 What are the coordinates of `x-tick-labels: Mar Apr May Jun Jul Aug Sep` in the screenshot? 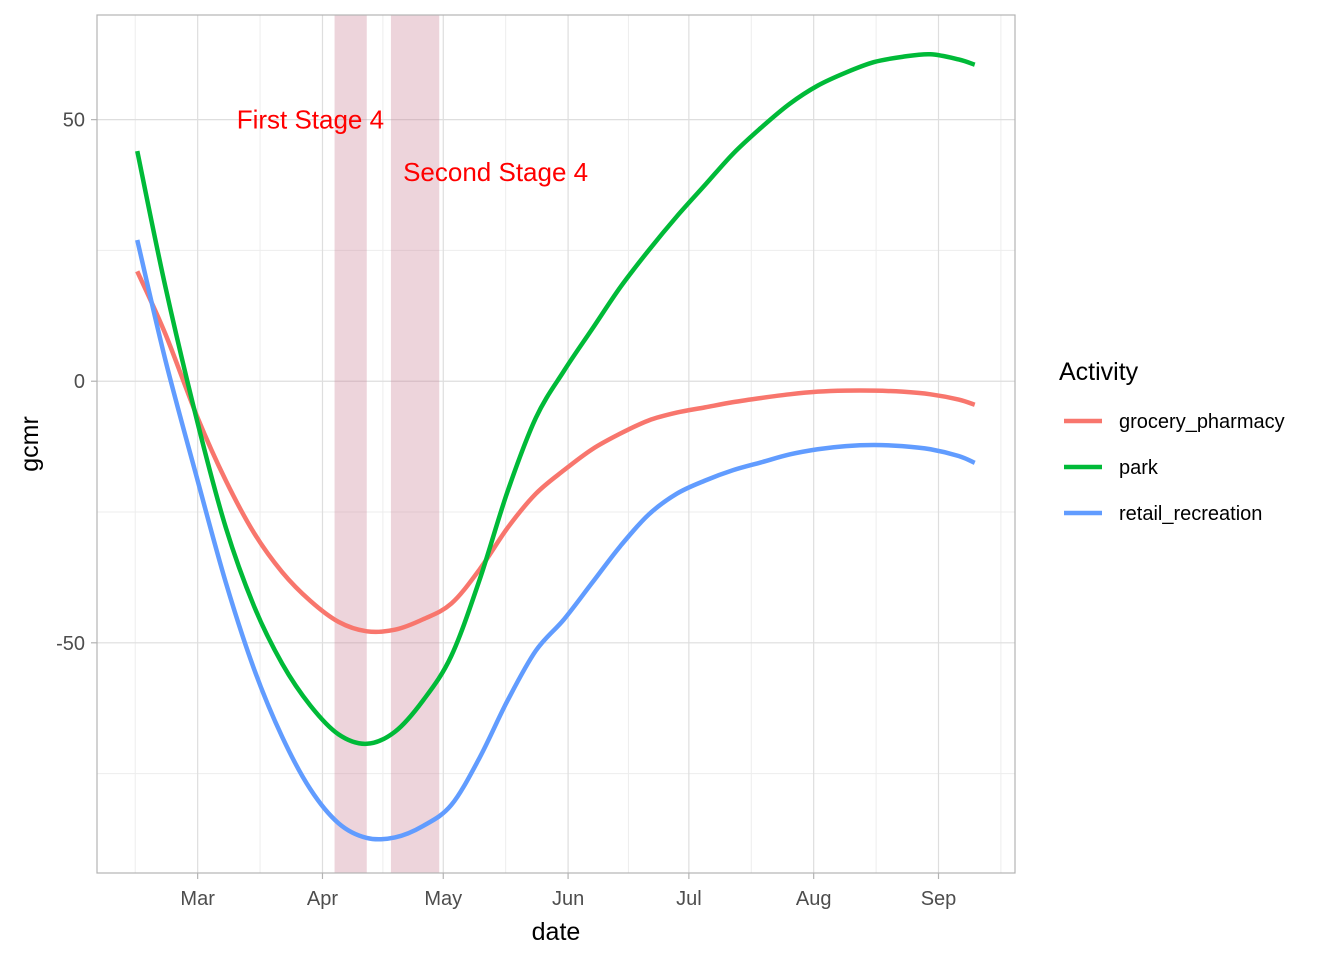 It's located at (568, 899).